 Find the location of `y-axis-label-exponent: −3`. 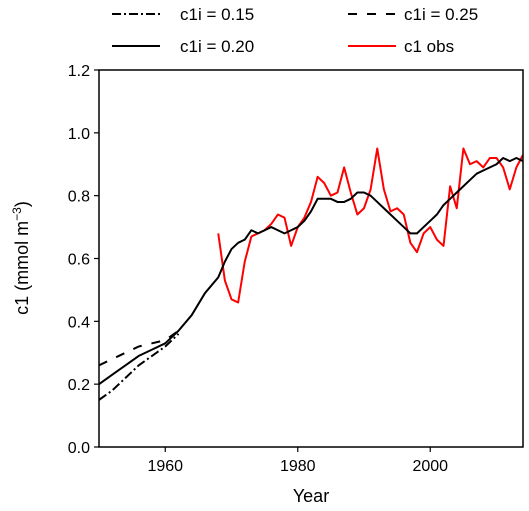

y-axis-label-exponent: −3 is located at coordinates (17, 214).